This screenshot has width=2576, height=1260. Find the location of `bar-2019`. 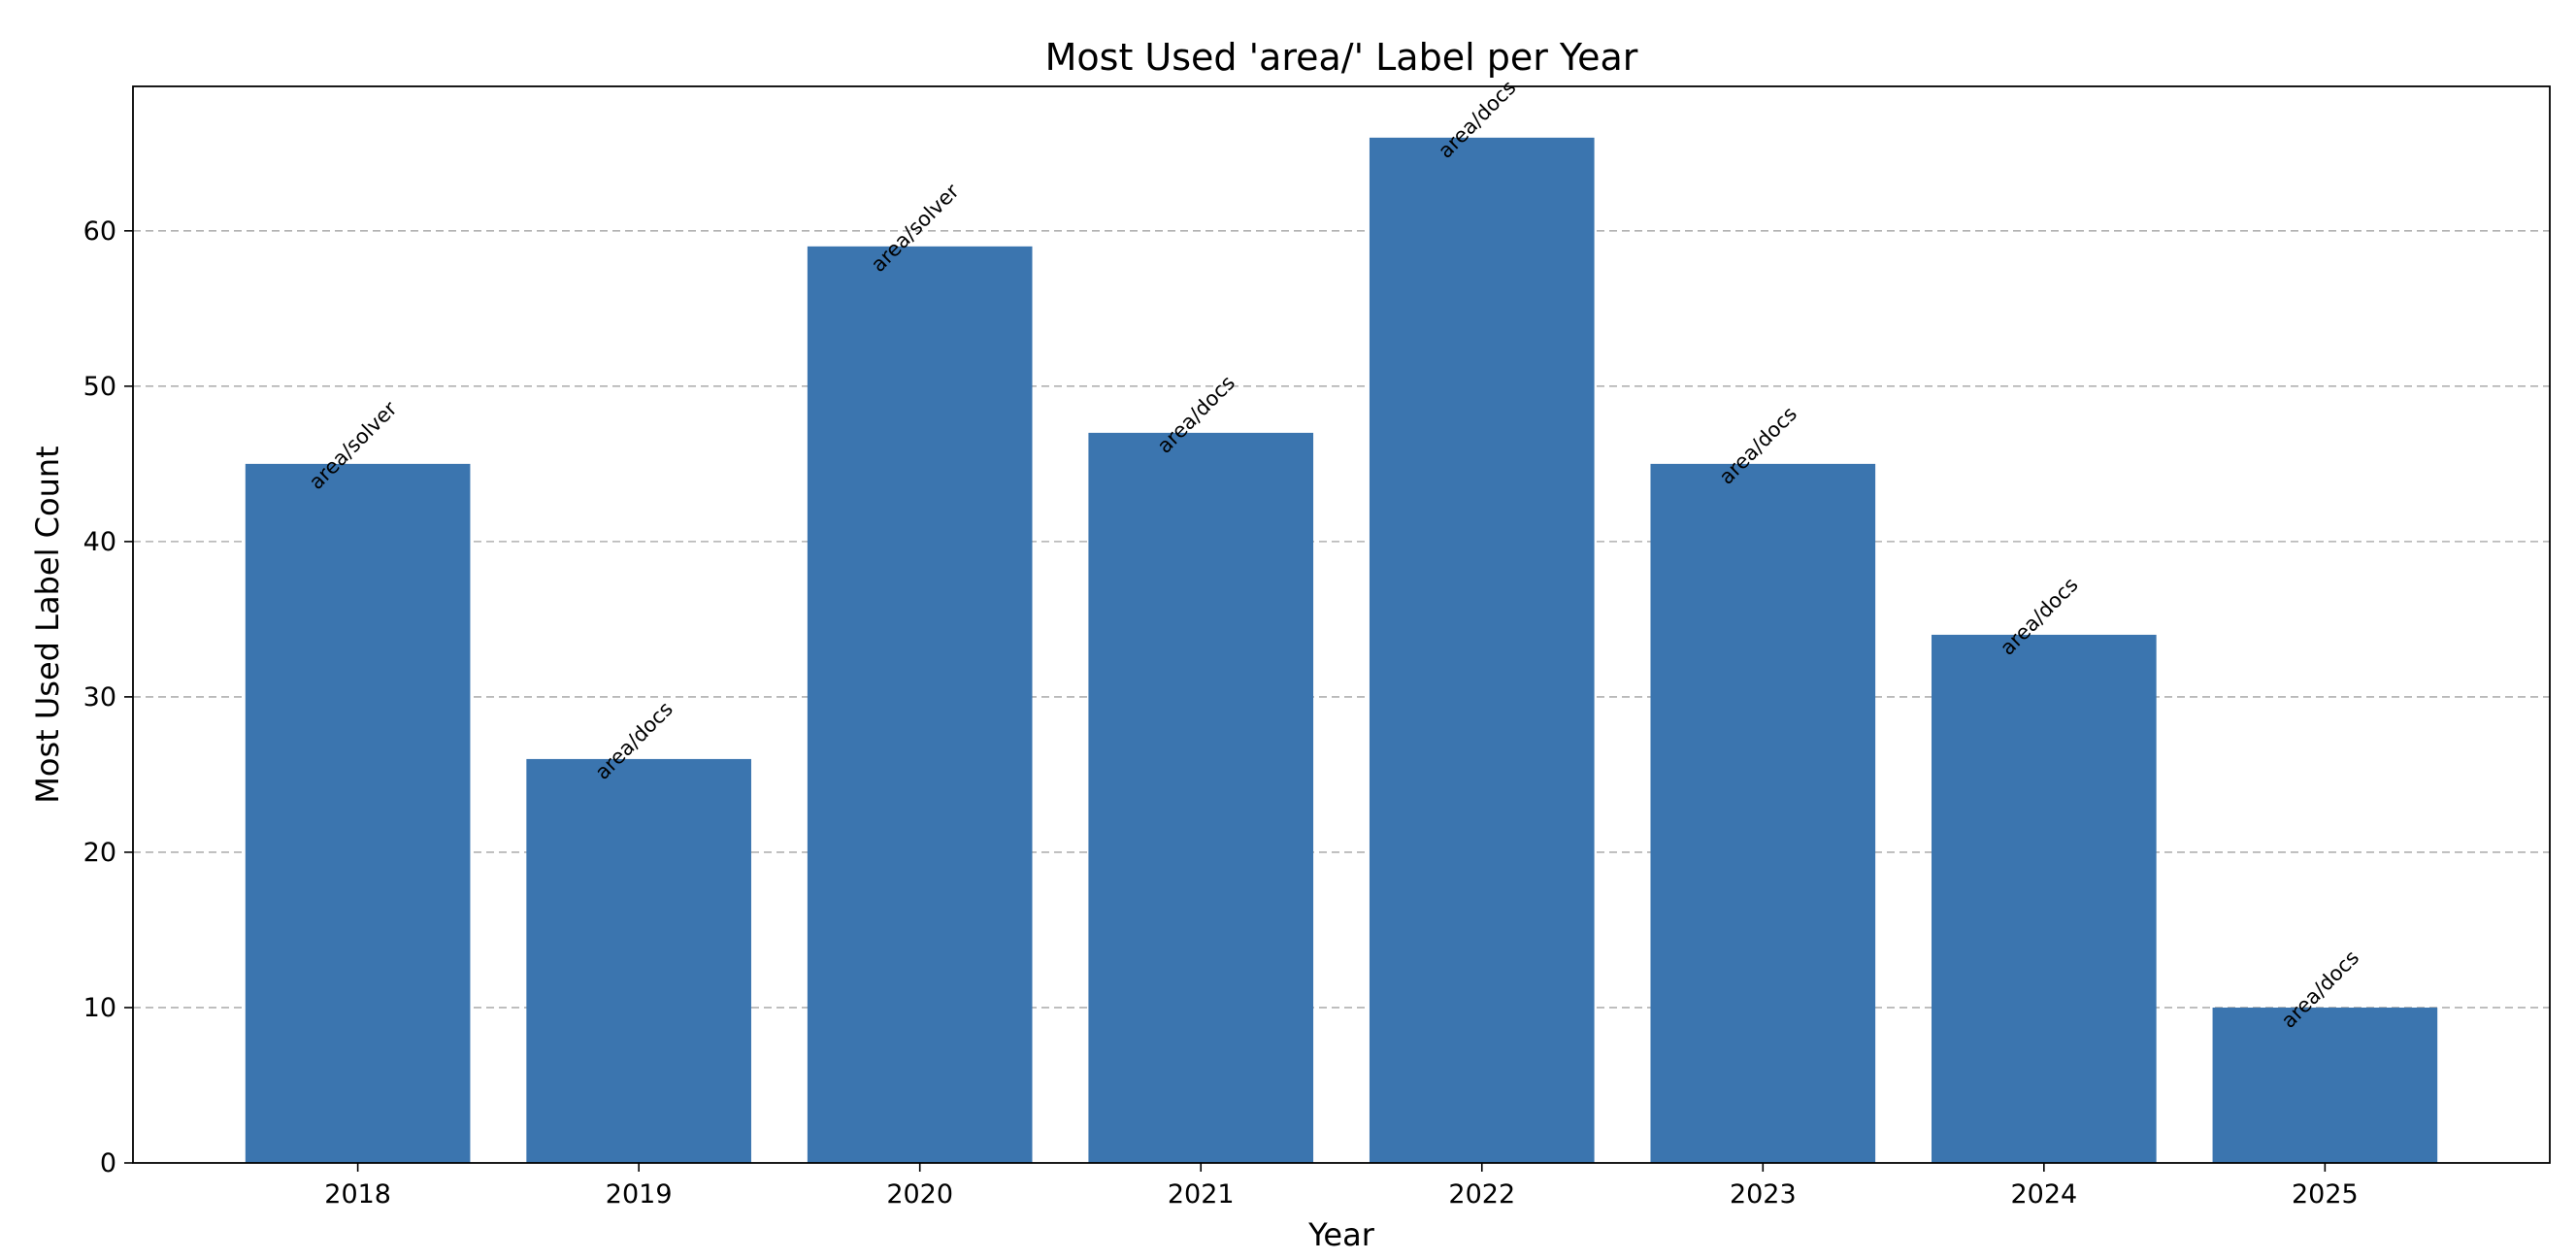

bar-2019 is located at coordinates (638, 960).